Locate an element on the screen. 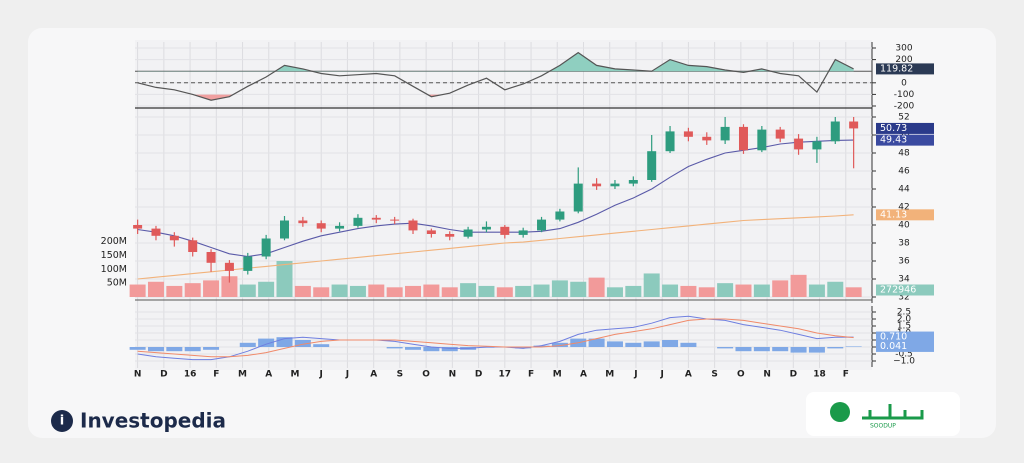  y-tick-label: −1.0 is located at coordinates (904, 362).